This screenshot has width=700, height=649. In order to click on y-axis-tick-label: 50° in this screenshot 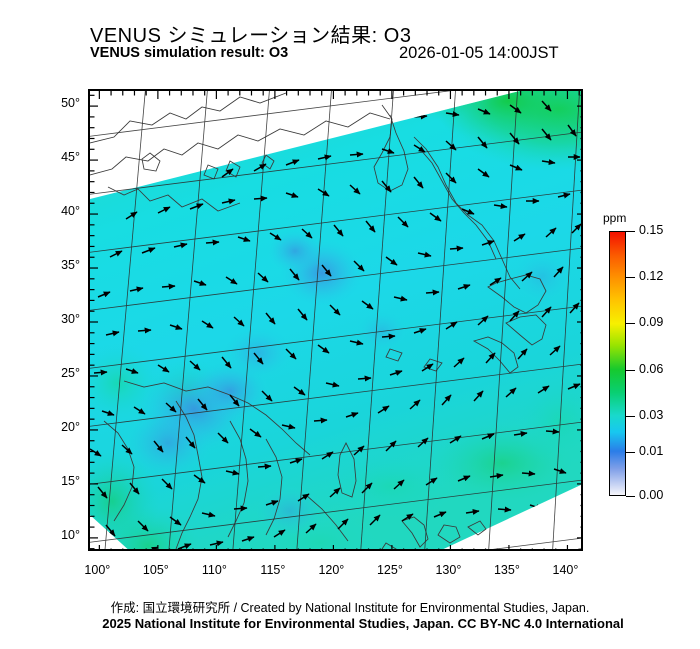, I will do `click(70, 103)`.